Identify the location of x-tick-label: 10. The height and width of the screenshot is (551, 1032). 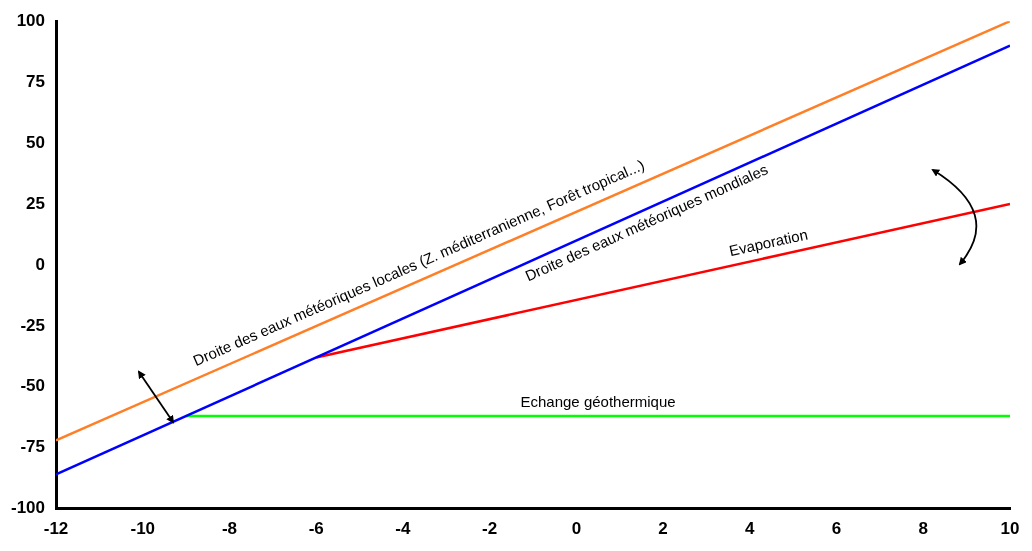
(1010, 529).